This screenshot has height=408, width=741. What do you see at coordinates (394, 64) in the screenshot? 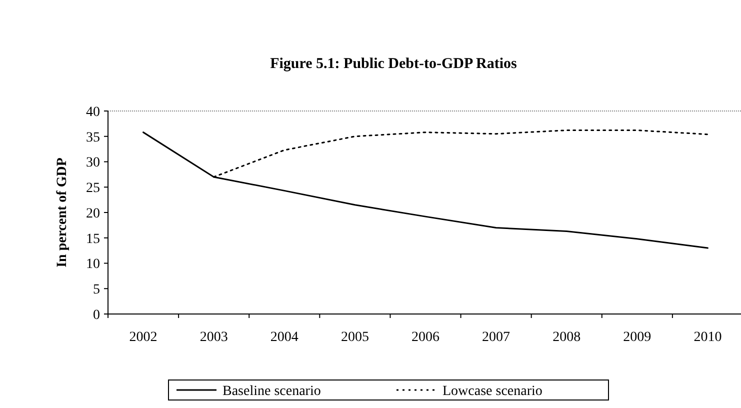
I see `chart-title: Figure 5.1: Public Debt-to-GDP Ratios` at bounding box center [394, 64].